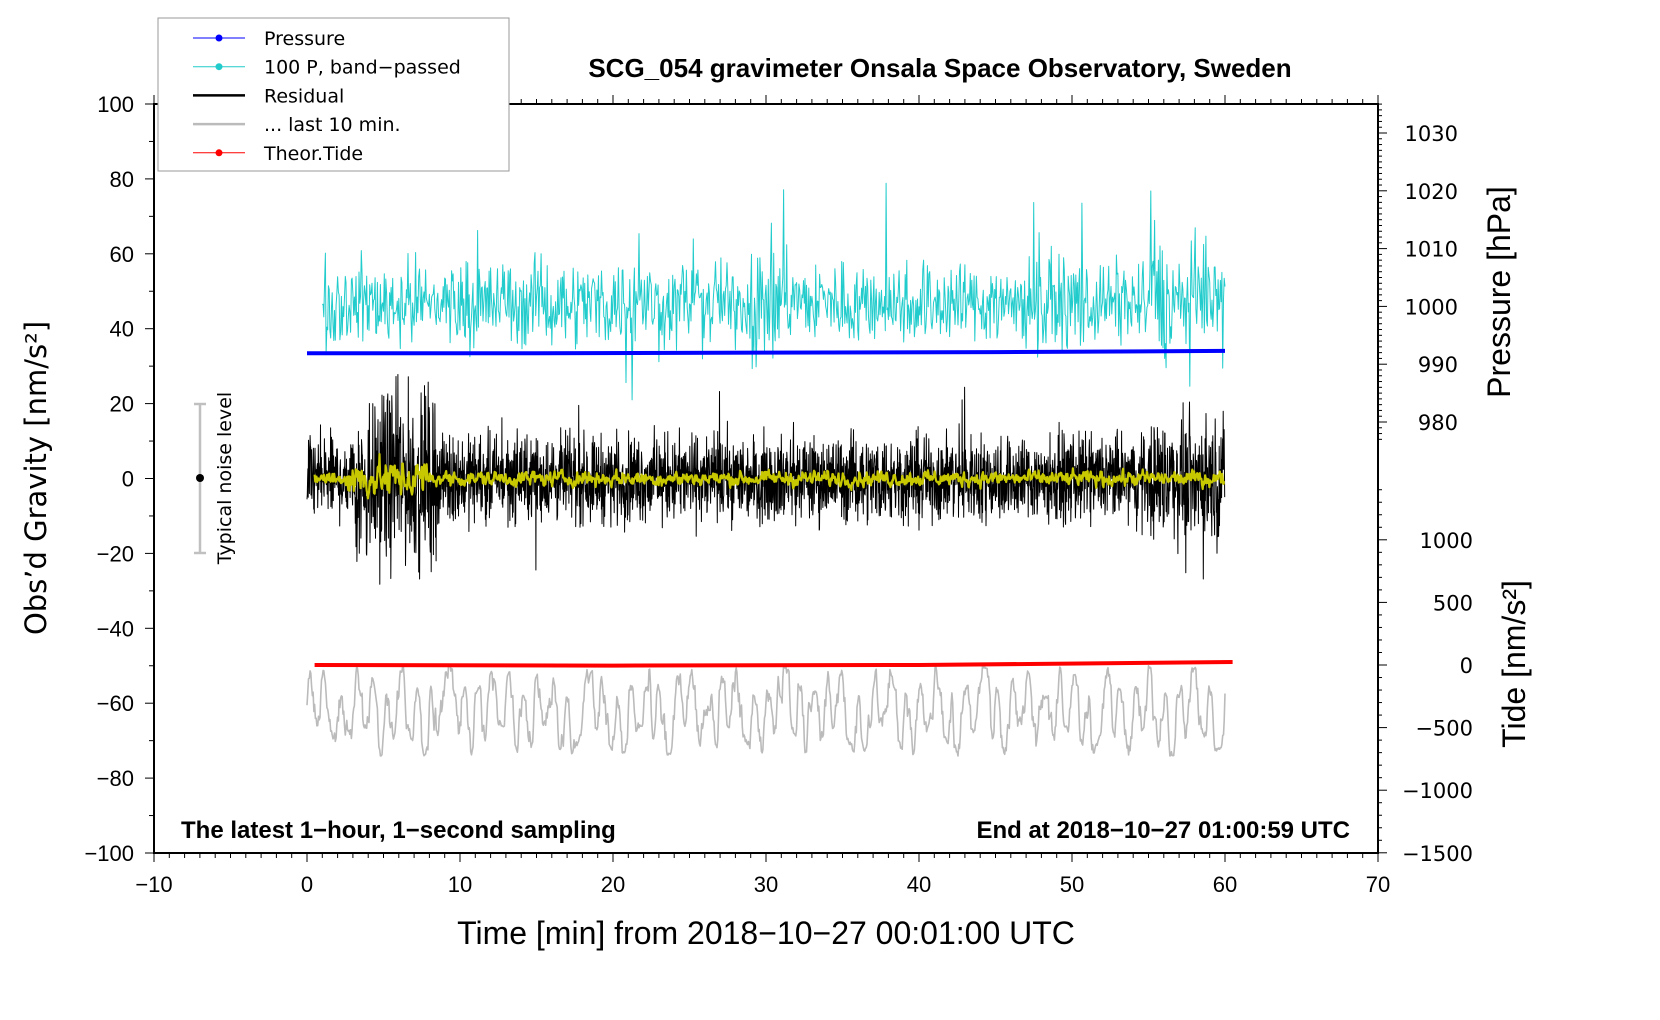 This screenshot has height=1020, width=1660. Describe the element at coordinates (774, 291) in the screenshot. I see `series-band-passed-pressure` at that location.